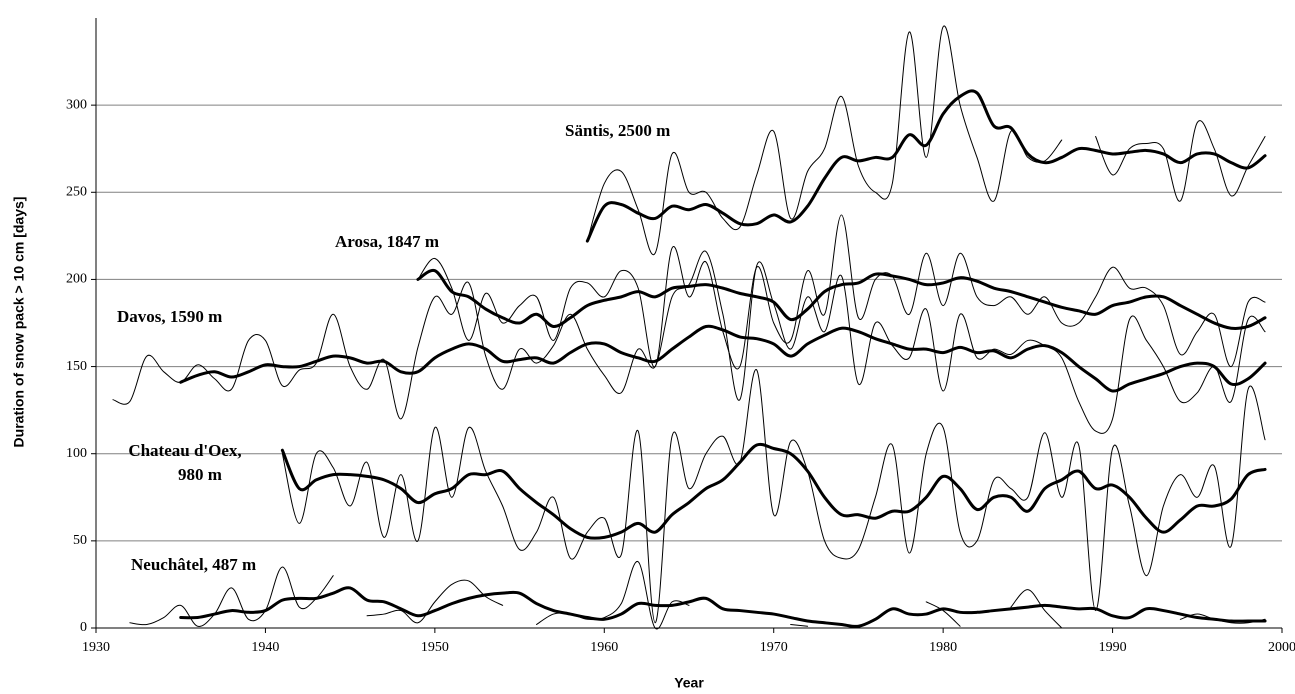 This screenshot has height=694, width=1295. I want to click on annotation: Säntis, 2500 m, so click(617, 130).